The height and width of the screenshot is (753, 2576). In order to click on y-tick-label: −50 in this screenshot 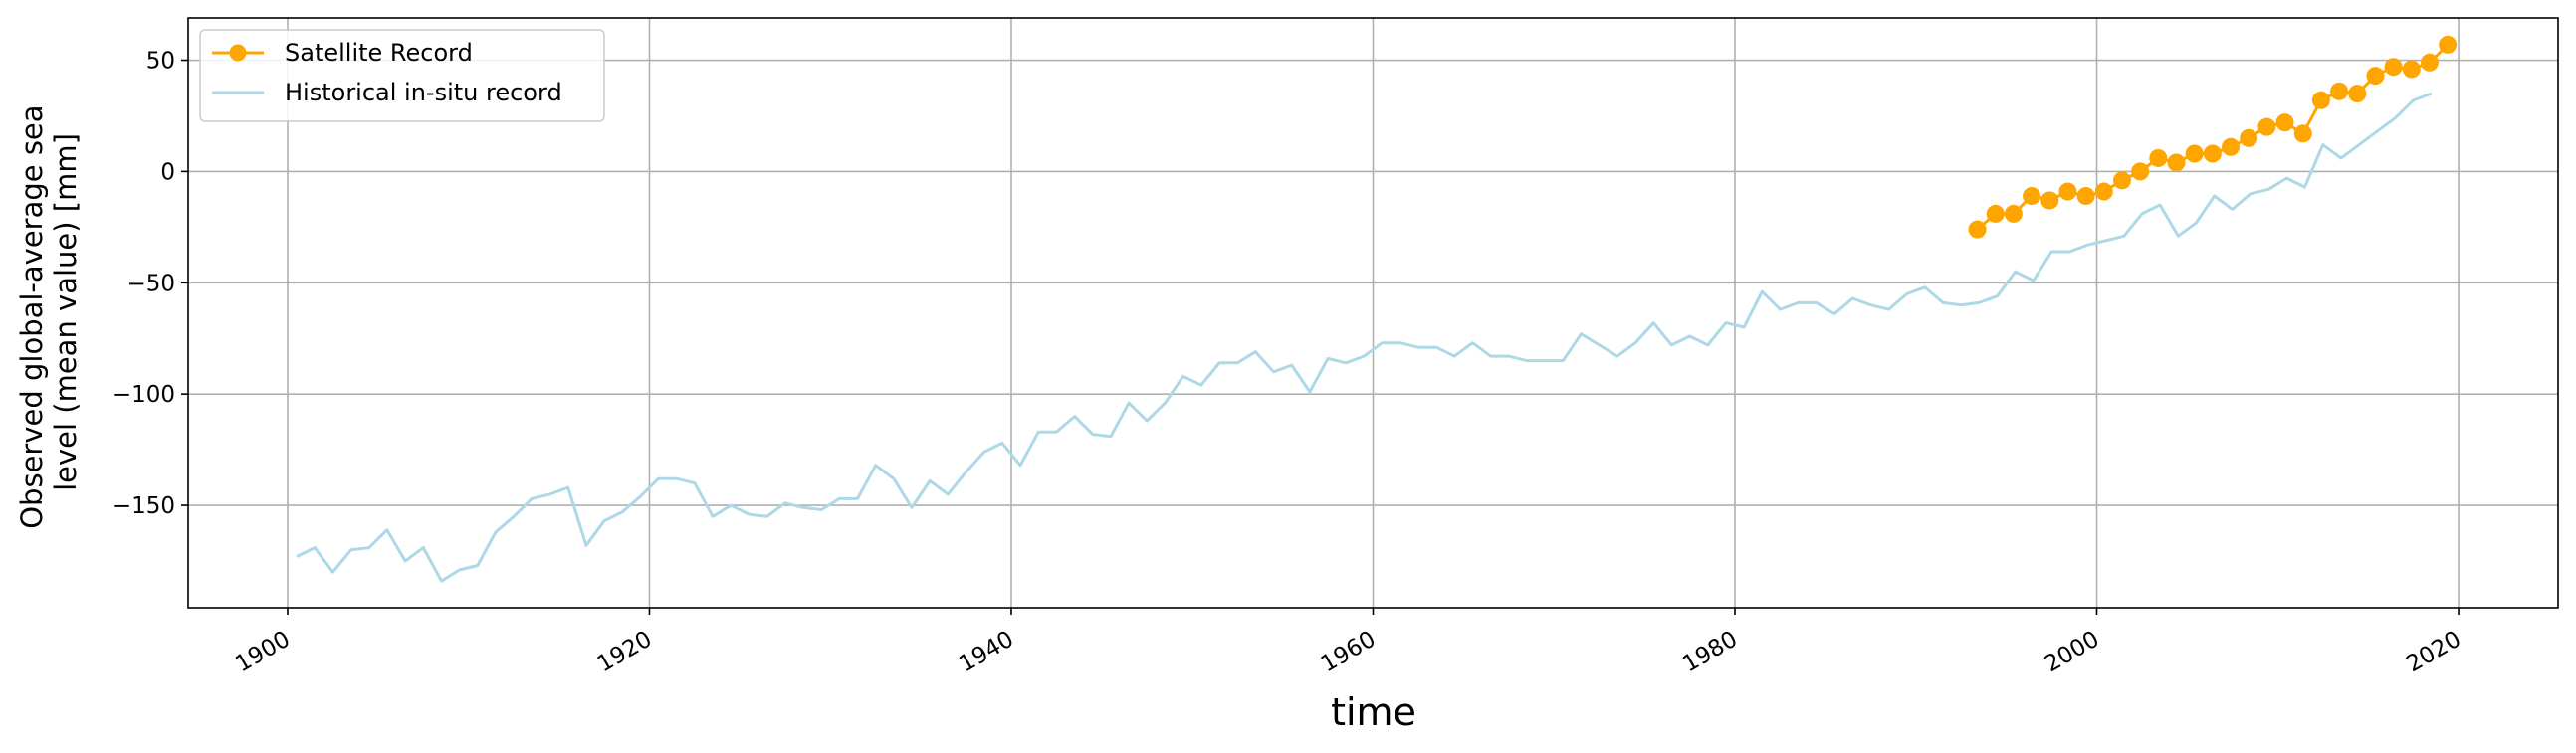, I will do `click(150, 283)`.